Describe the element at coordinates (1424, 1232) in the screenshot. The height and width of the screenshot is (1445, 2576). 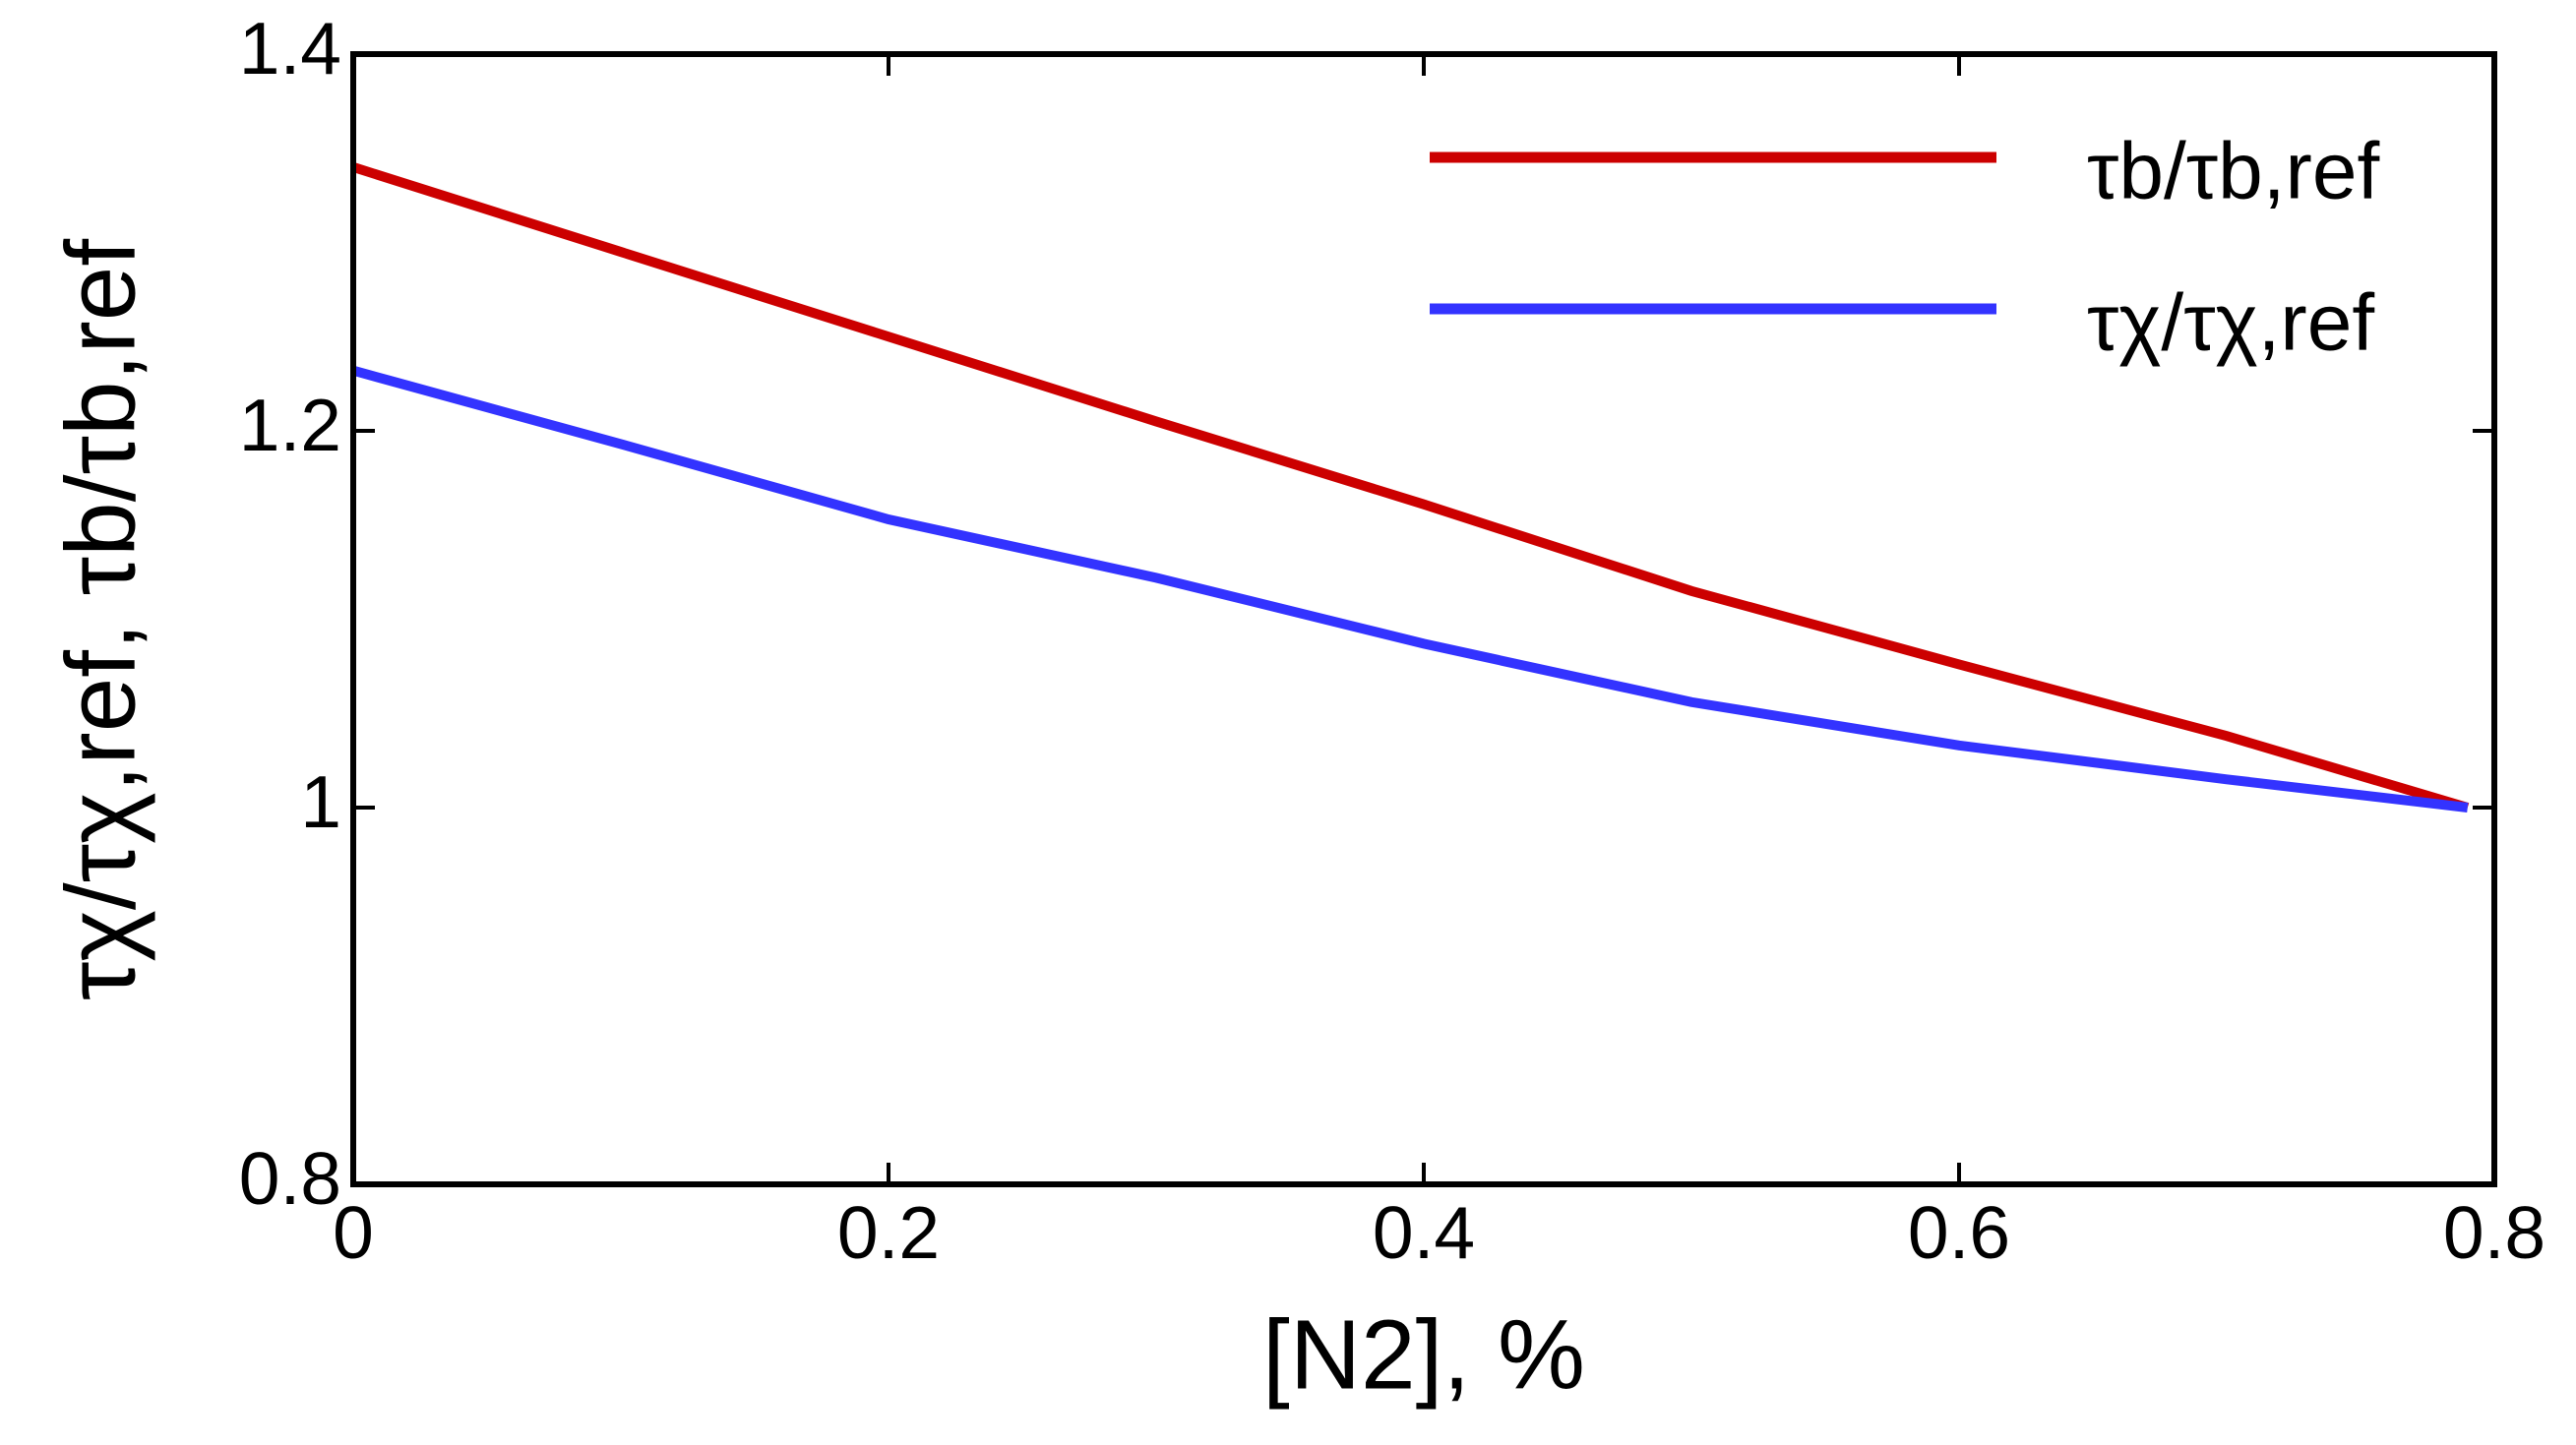
I see `x-tick-label: 0.4` at that location.